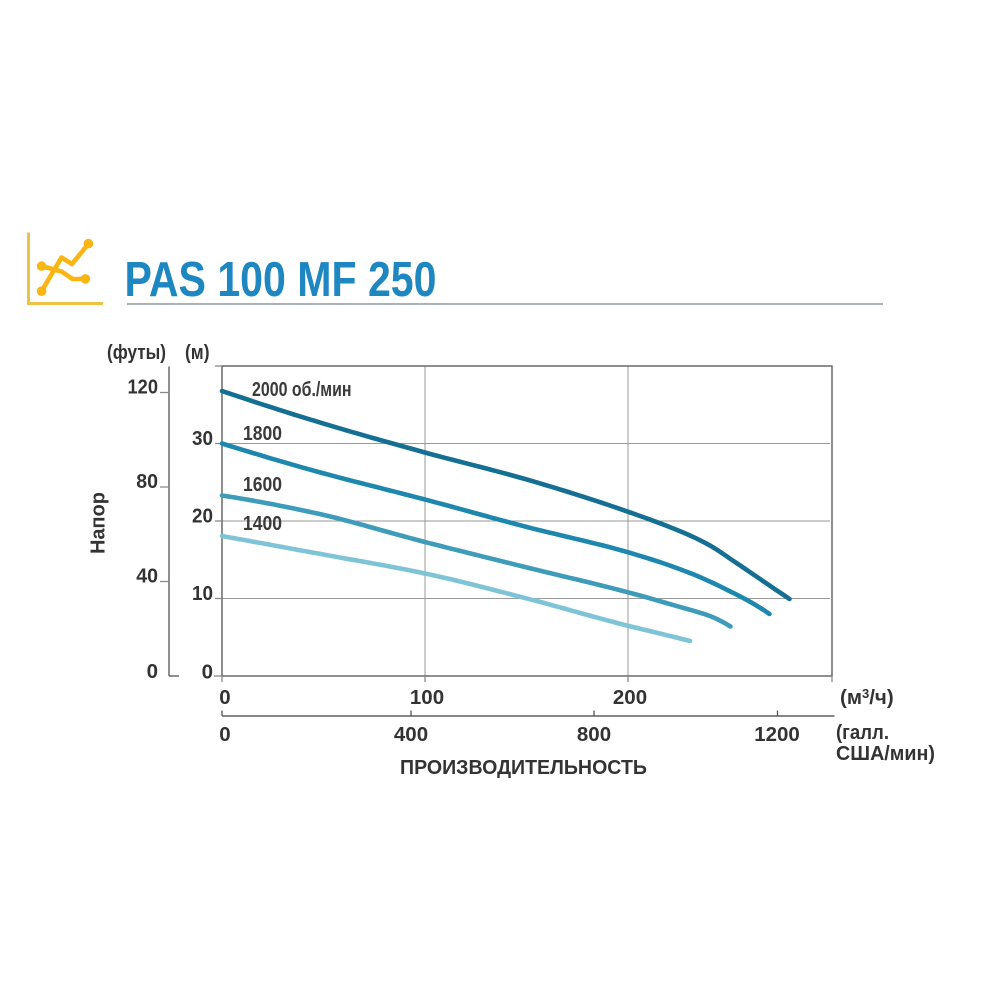 The width and height of the screenshot is (1000, 1000). What do you see at coordinates (862, 732) in the screenshot?
I see `svg-text: (галл.` at bounding box center [862, 732].